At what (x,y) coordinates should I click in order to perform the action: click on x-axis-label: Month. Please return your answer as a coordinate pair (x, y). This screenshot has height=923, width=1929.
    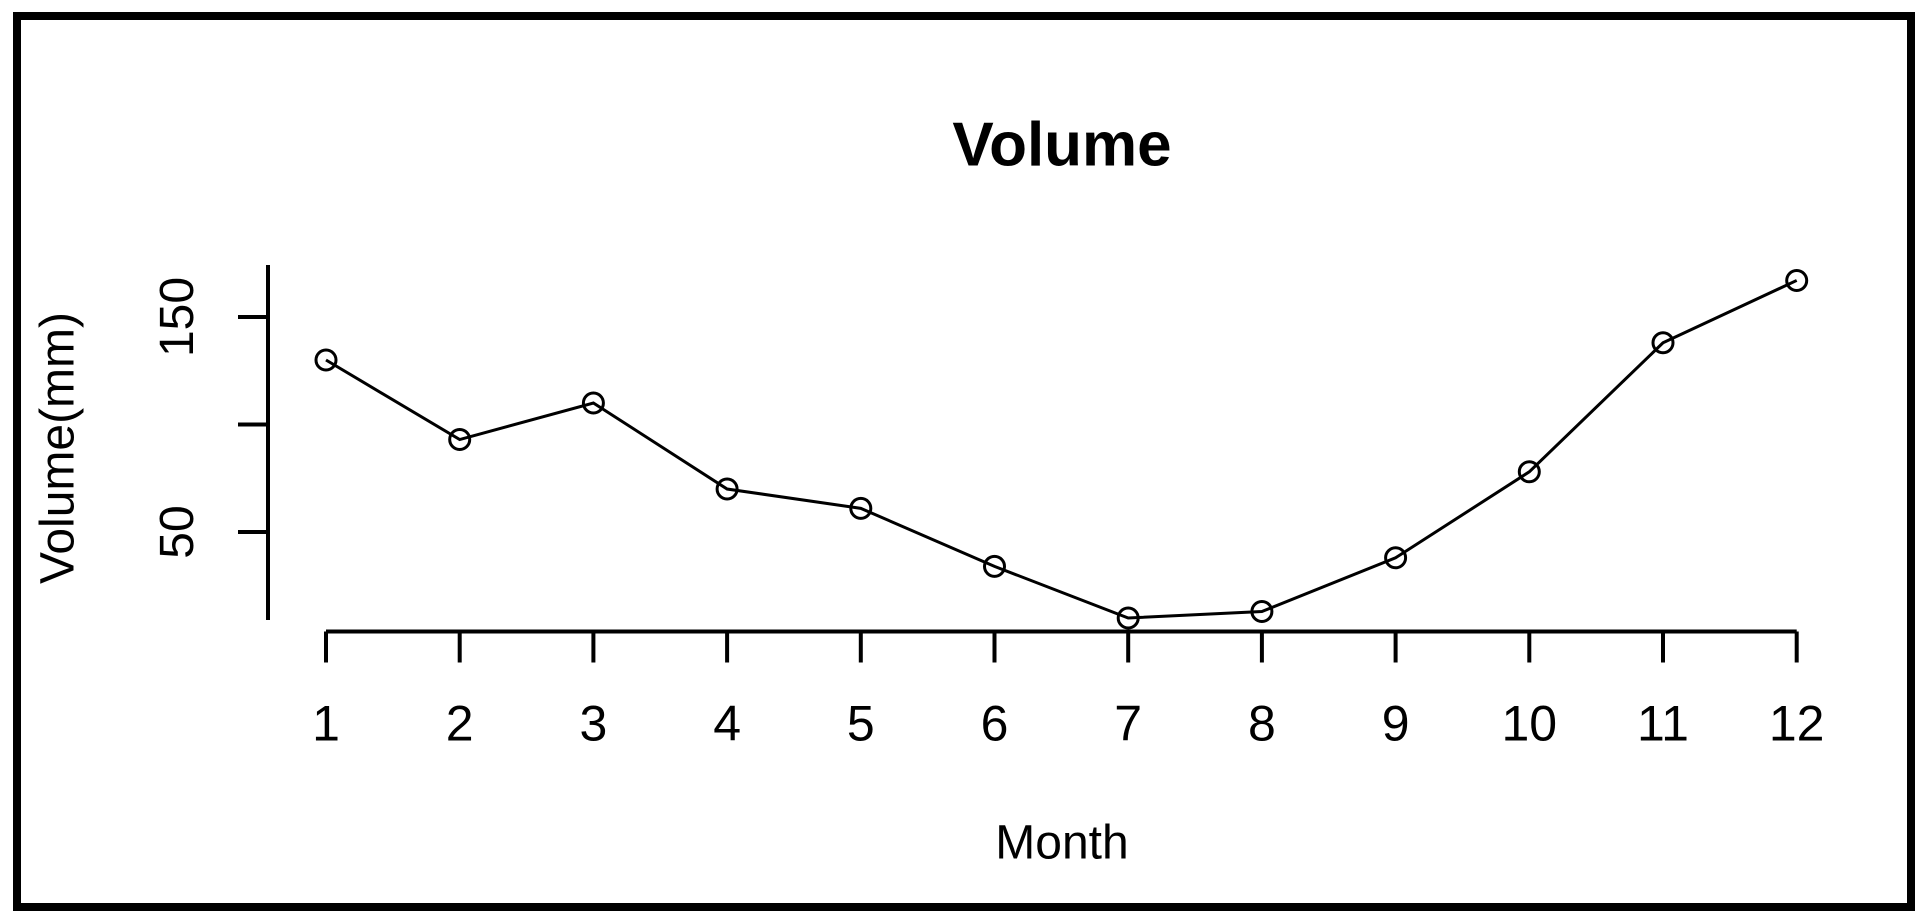
    Looking at the image, I should click on (1062, 843).